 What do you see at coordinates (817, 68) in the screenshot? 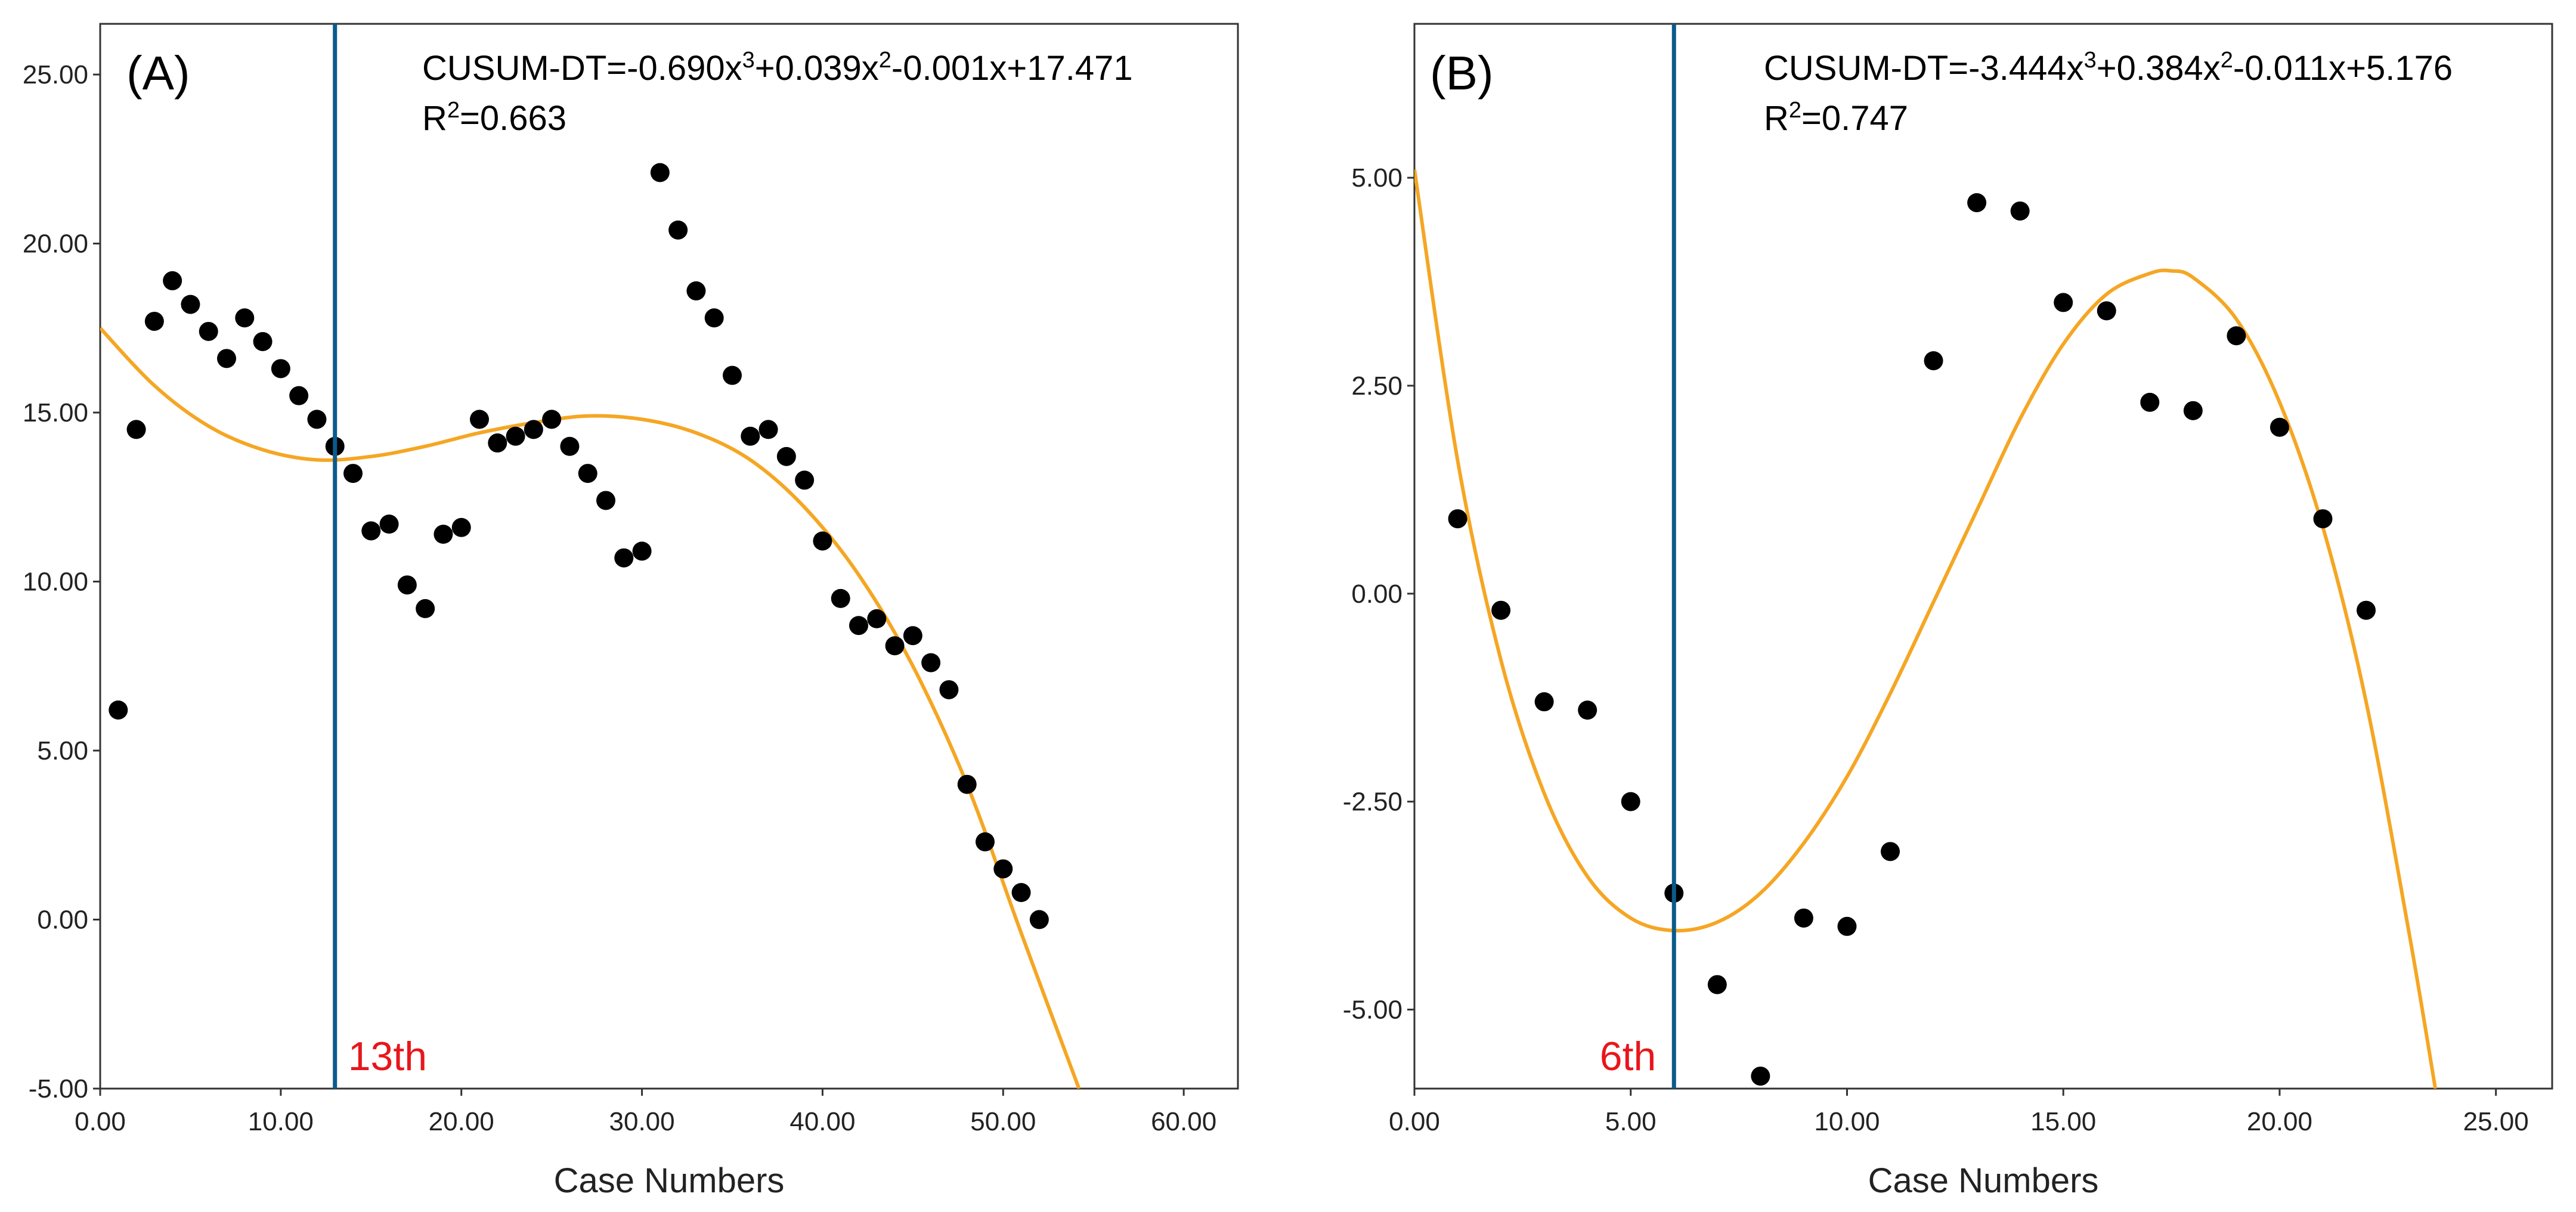
I see `equation-a-mid: +0.039x` at bounding box center [817, 68].